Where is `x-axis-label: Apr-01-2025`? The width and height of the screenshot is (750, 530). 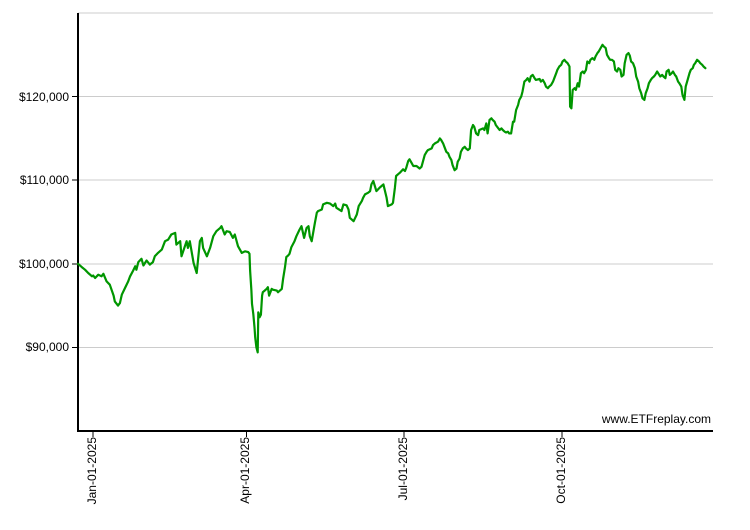
x-axis-label: Apr-01-2025 is located at coordinates (245, 470).